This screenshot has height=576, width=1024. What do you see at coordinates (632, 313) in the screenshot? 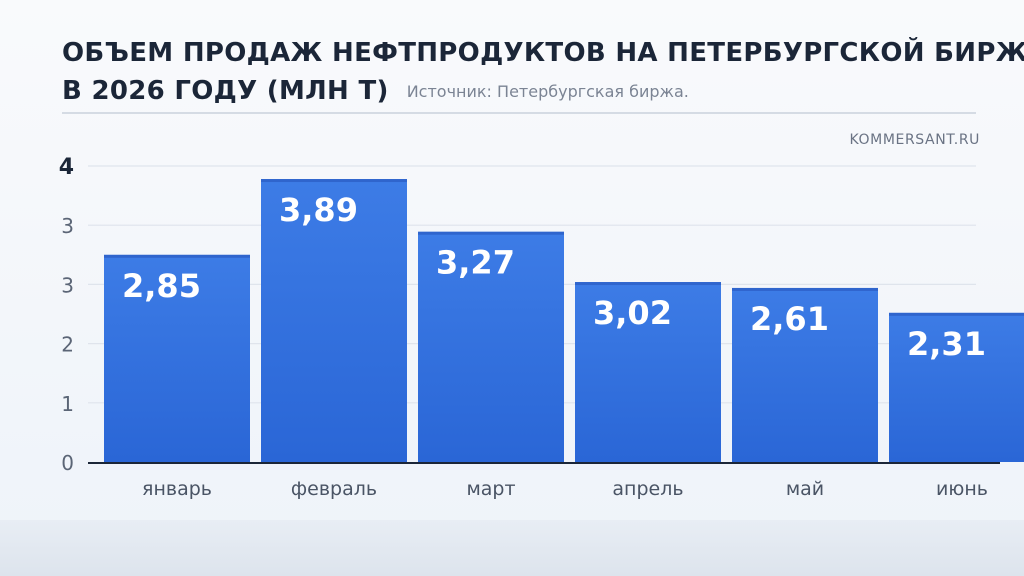
I see `bar-value-label: 3,02` at bounding box center [632, 313].